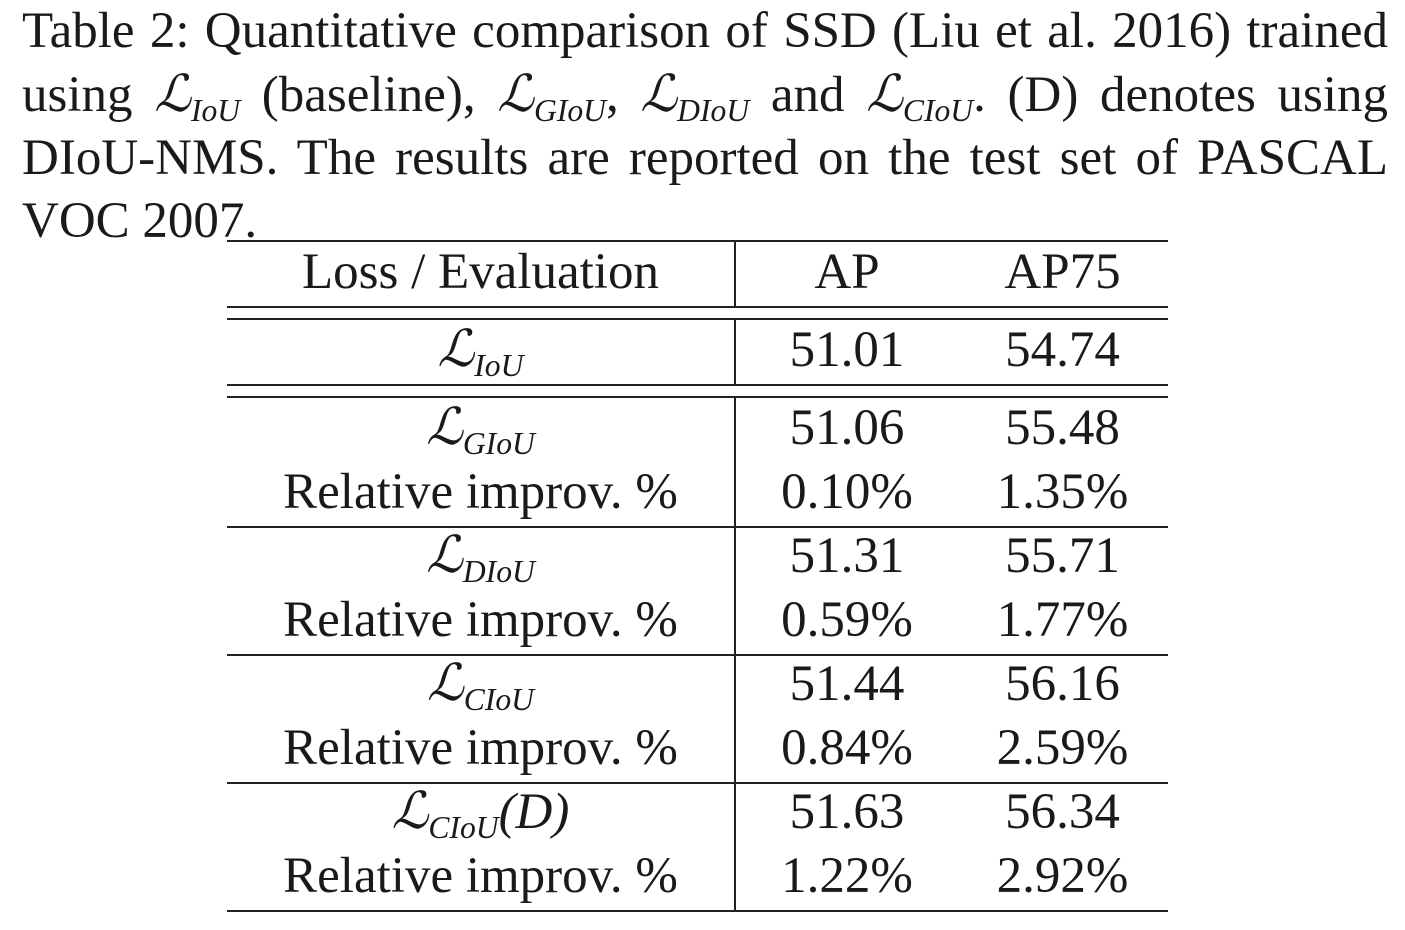 This screenshot has width=1405, height=930. What do you see at coordinates (1062, 272) in the screenshot?
I see `header-ap75: AP75` at bounding box center [1062, 272].